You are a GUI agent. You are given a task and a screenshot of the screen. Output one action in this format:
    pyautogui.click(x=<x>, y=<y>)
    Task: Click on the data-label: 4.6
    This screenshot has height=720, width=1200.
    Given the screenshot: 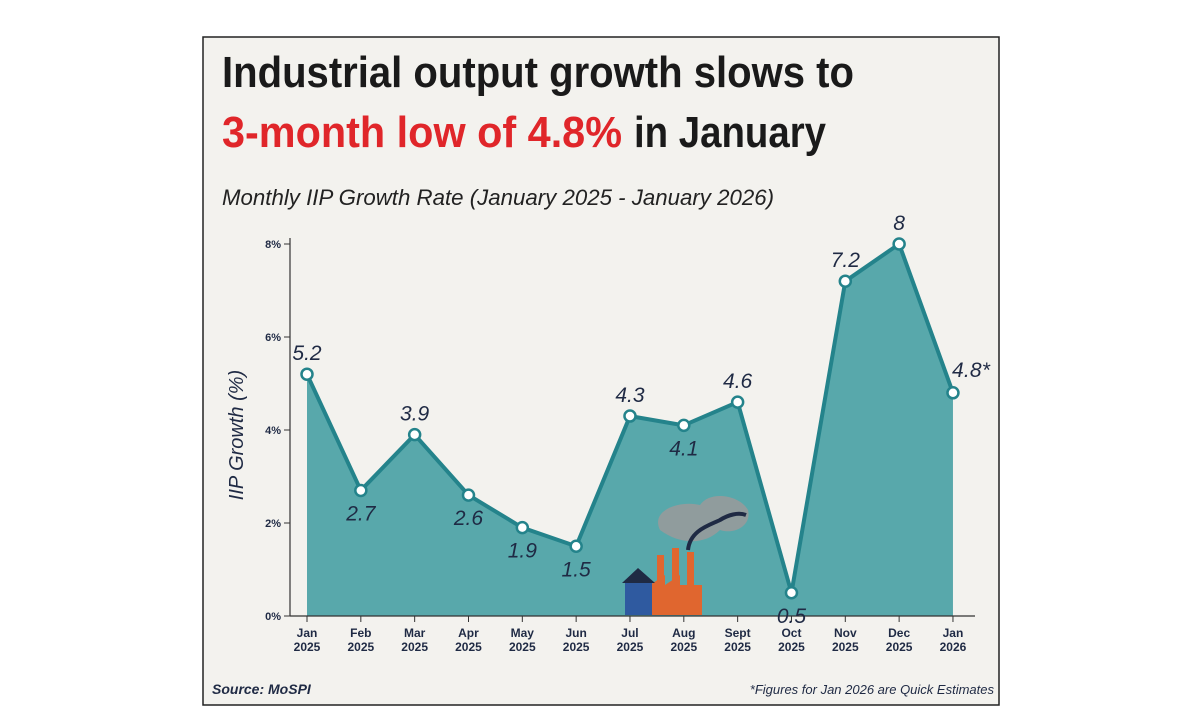 What is the action you would take?
    pyautogui.click(x=738, y=381)
    